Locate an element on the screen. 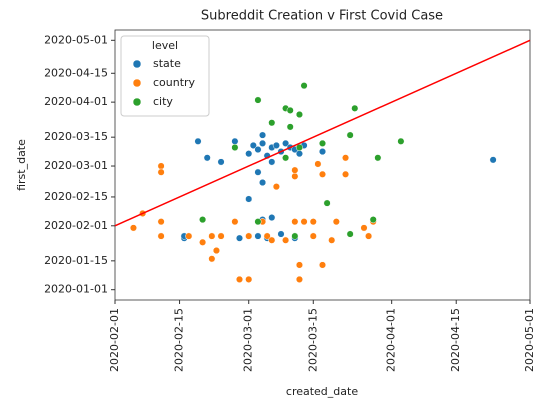 The image size is (542, 402). chart-title: Subreddit Creation v First Covid Case is located at coordinates (322, 16).